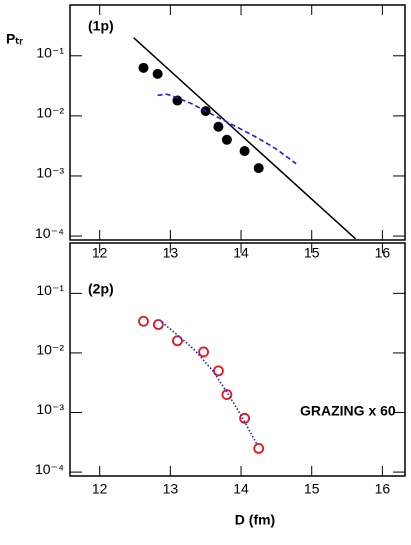 This screenshot has height=545, width=411. Describe the element at coordinates (255, 520) in the screenshot. I see `x-axis-title: D (fm)` at that location.